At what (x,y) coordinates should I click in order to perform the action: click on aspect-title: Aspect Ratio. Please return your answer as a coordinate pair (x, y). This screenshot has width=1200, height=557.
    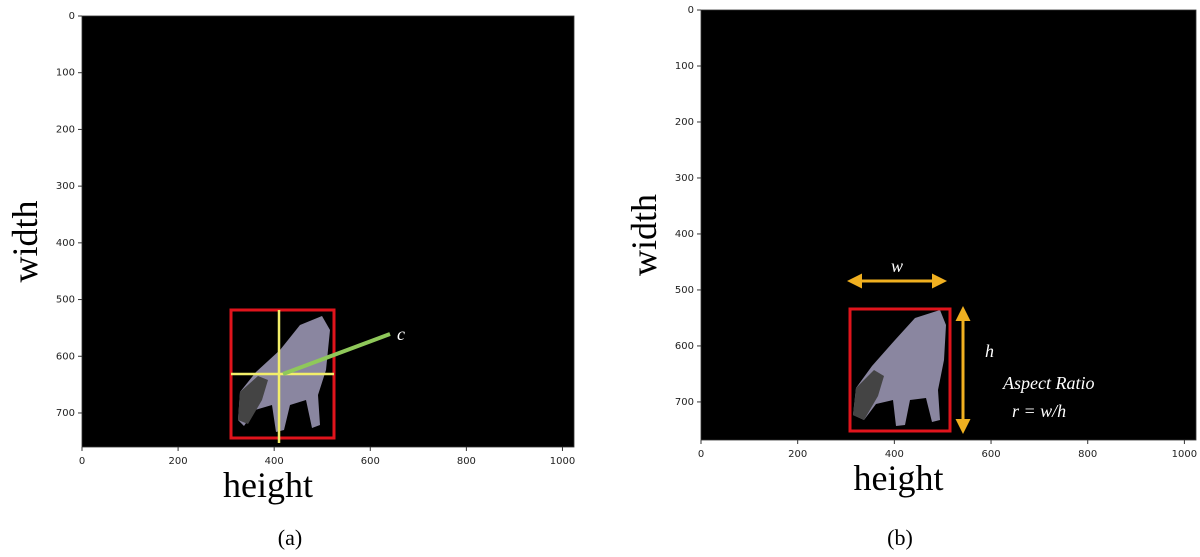
    Looking at the image, I should click on (1048, 383).